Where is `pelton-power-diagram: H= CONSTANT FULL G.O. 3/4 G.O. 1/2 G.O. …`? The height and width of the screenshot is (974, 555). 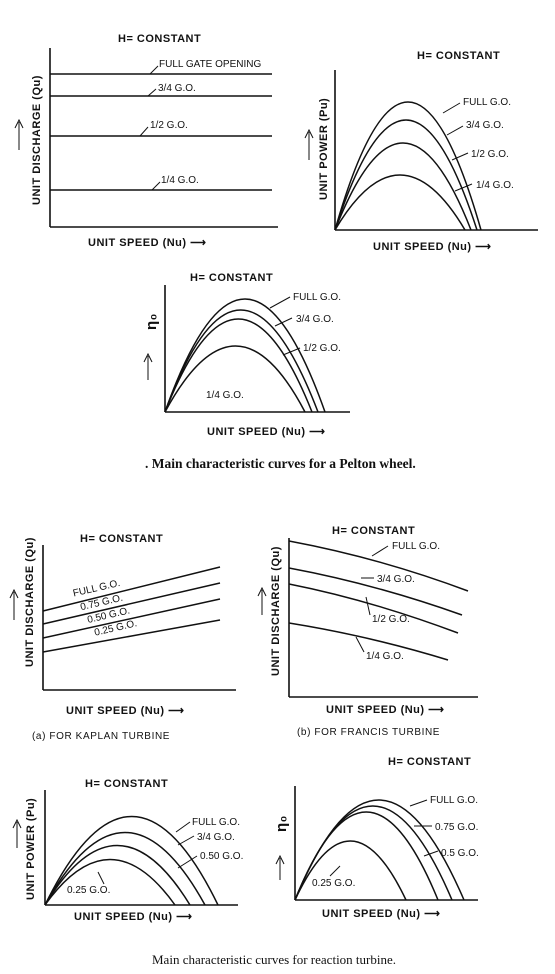 pelton-power-diagram: H= CONSTANT FULL G.O. 3/4 G.O. 1/2 G.O. … is located at coordinates (421, 151).